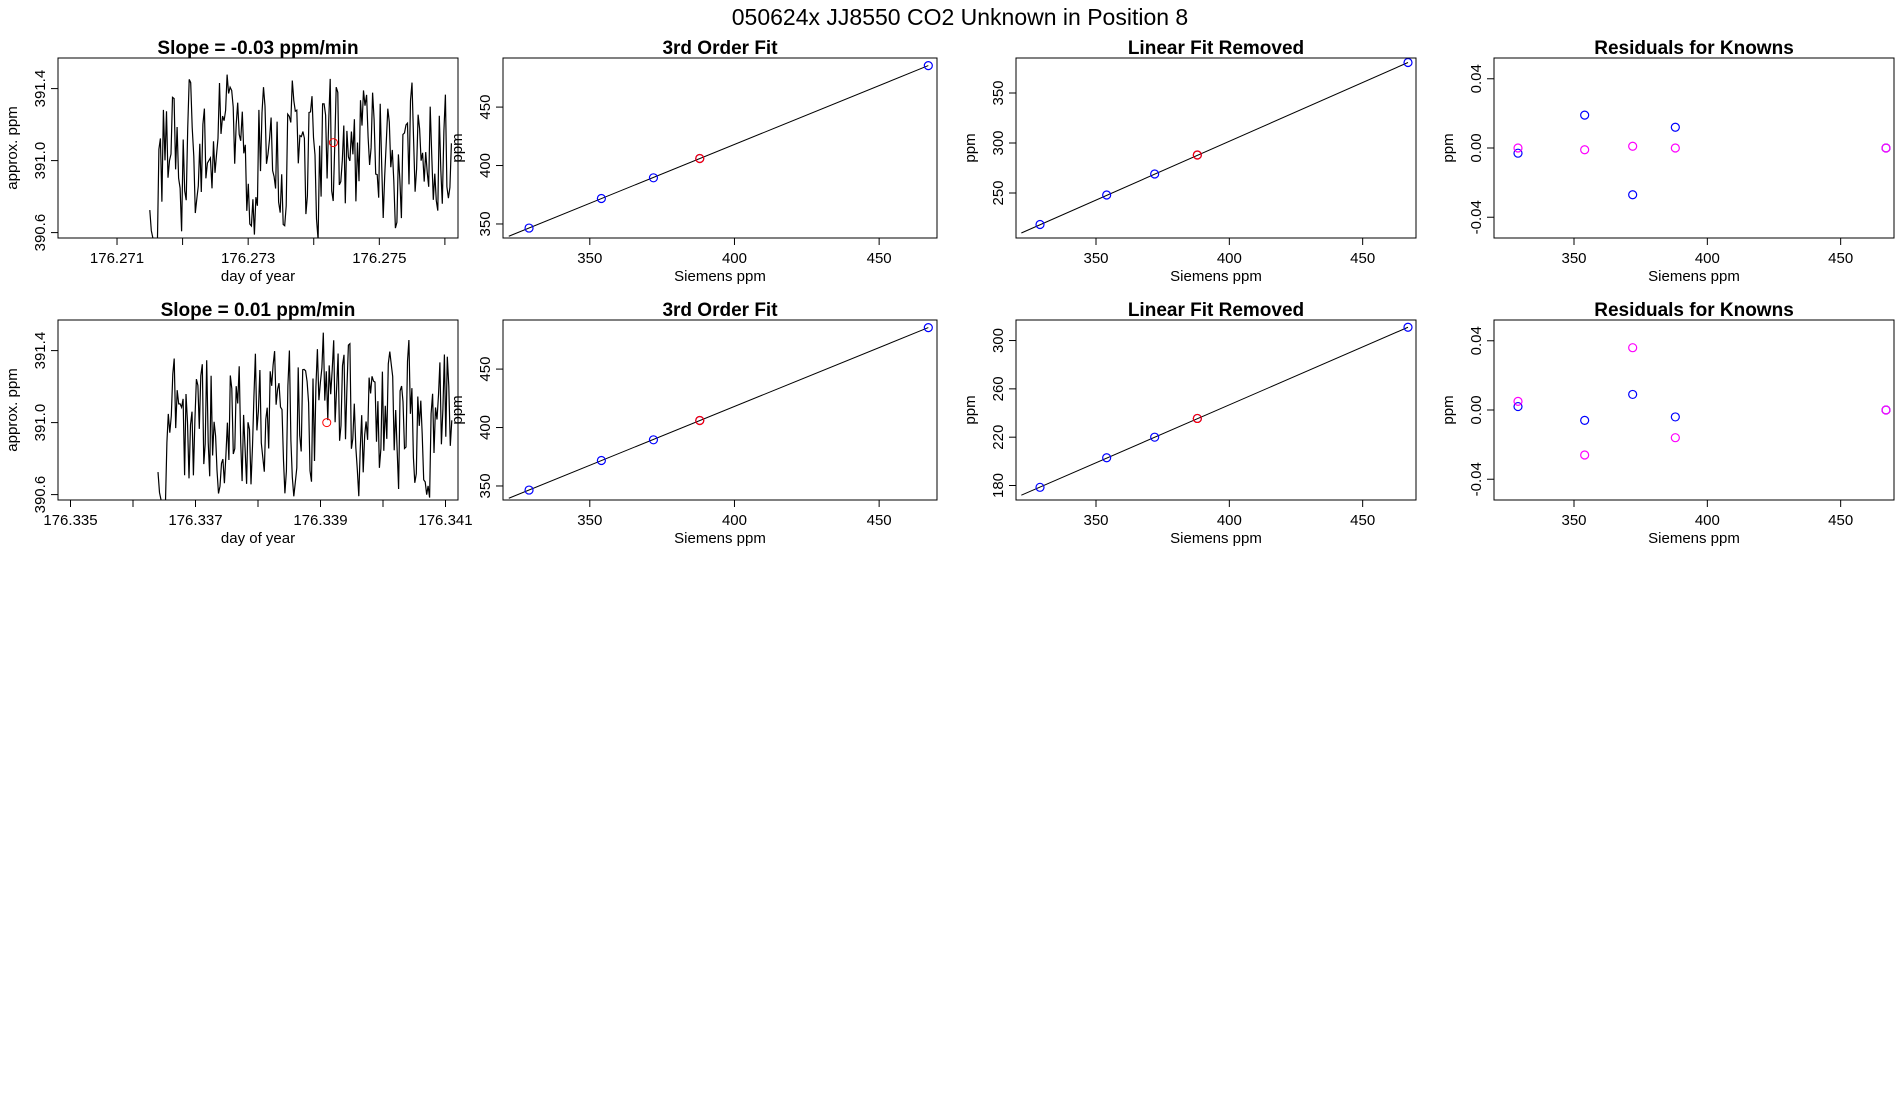 The height and width of the screenshot is (1100, 1900). What do you see at coordinates (998, 92) in the screenshot?
I see `panel-1-3-ytick-label: 350` at bounding box center [998, 92].